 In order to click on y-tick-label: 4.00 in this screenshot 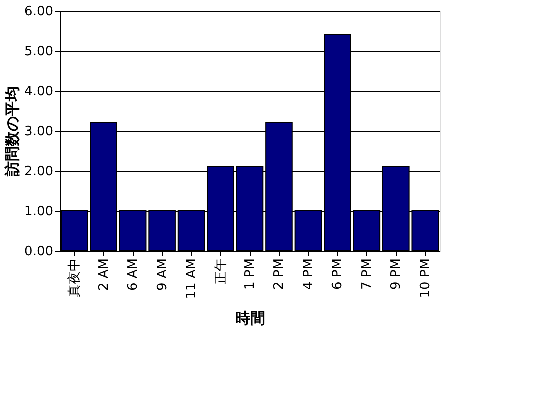, I will do `click(39, 92)`.